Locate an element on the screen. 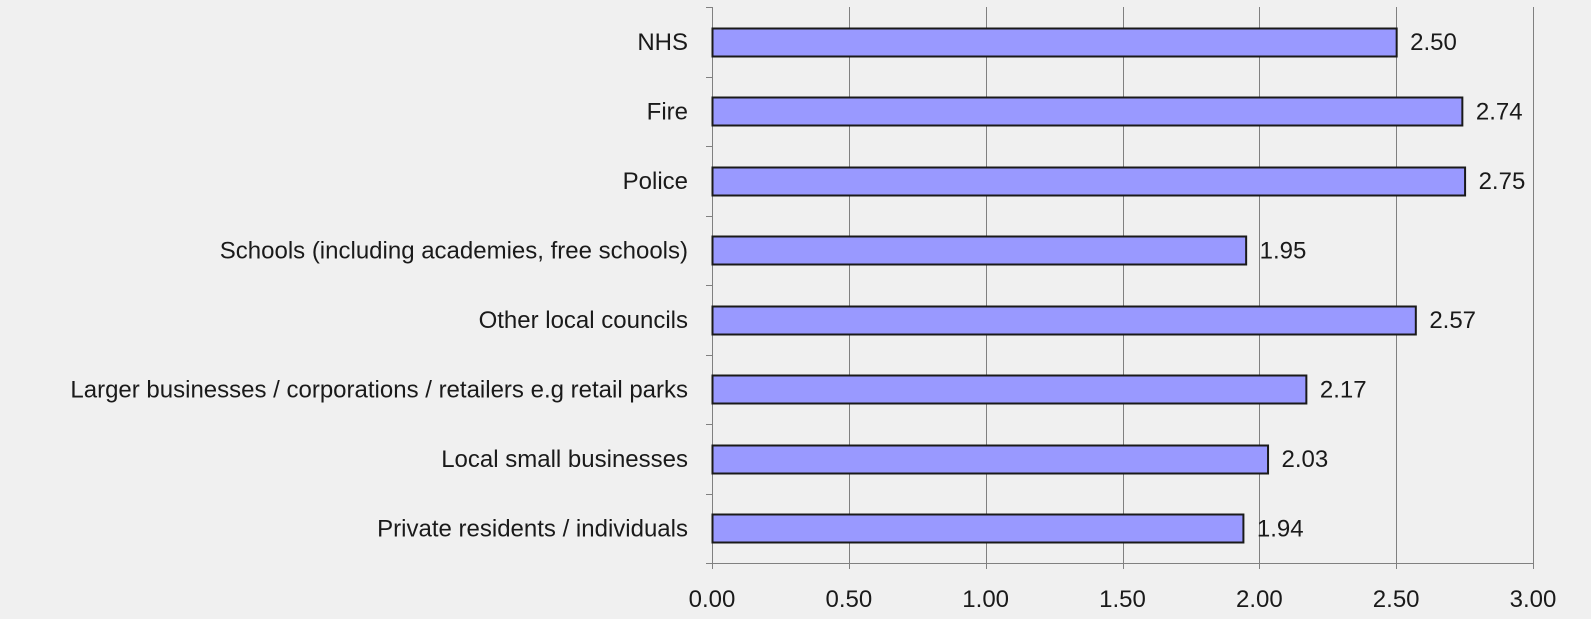 Image resolution: width=1591 pixels, height=619 pixels. value-label: 2.50 is located at coordinates (1433, 42).